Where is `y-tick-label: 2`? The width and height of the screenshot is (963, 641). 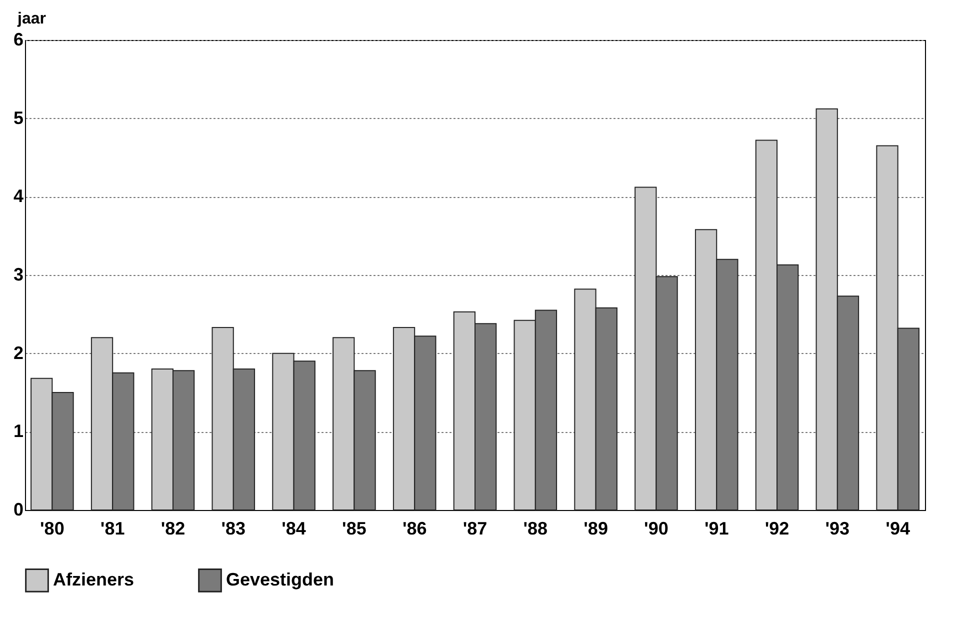
y-tick-label: 2 is located at coordinates (18, 352).